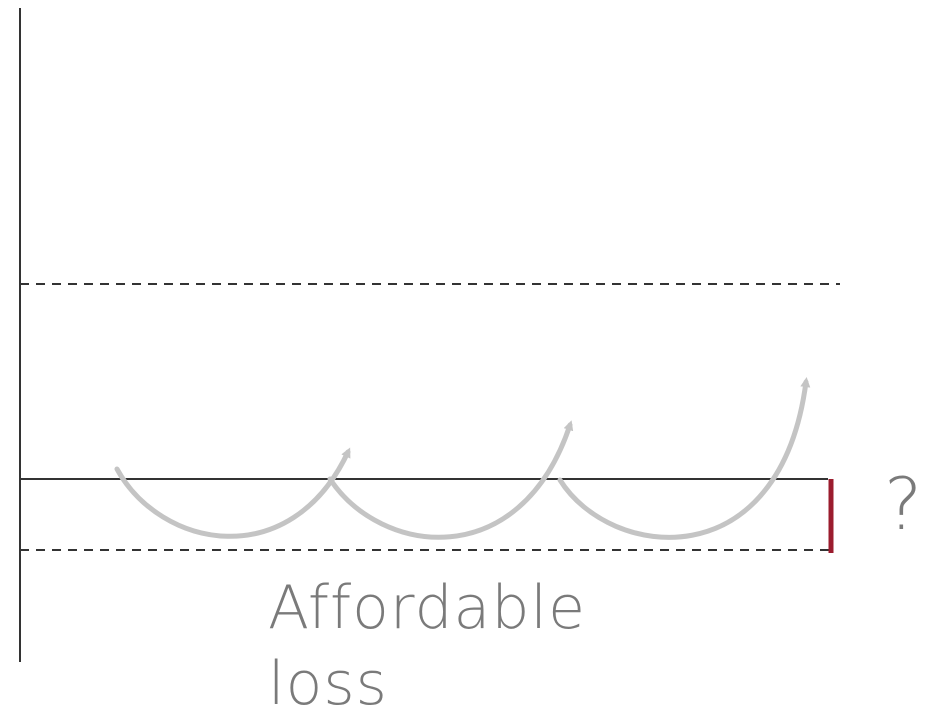  I want to click on affordable-loss-caption-line-1: Affordable, so click(427, 608).